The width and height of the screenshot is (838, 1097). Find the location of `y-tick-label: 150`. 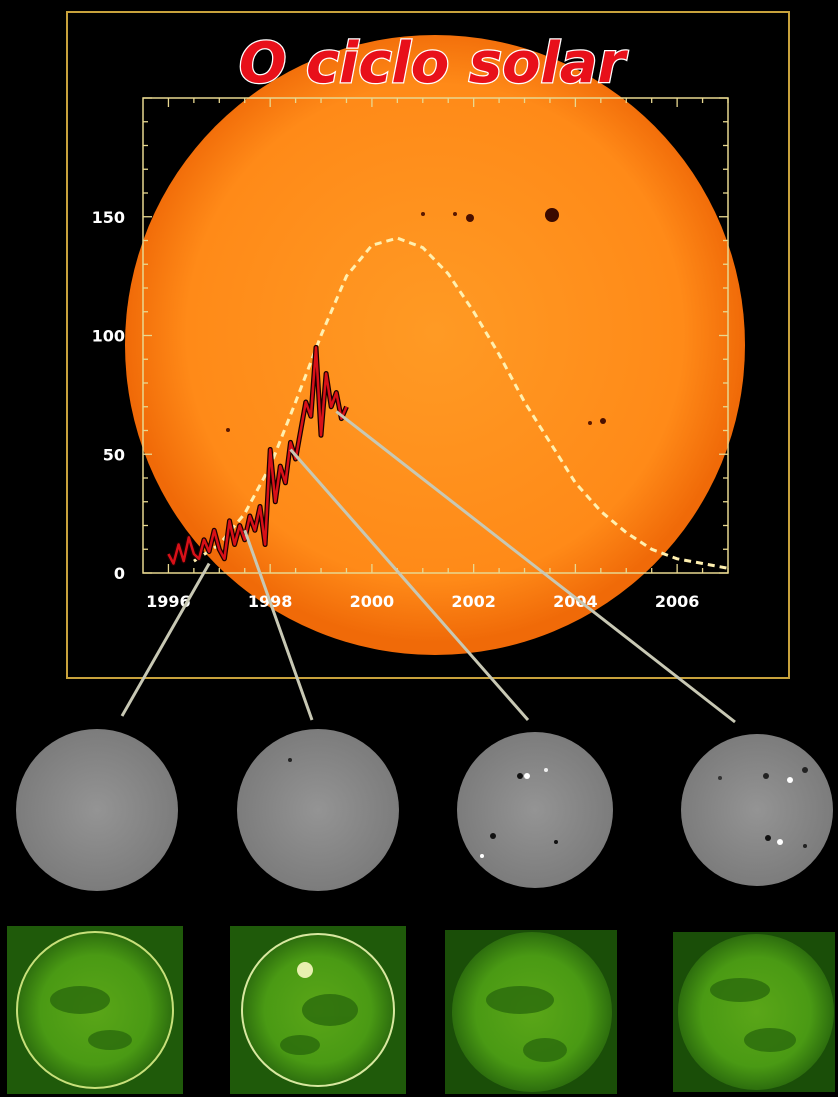

y-tick-label: 150 is located at coordinates (108, 217).